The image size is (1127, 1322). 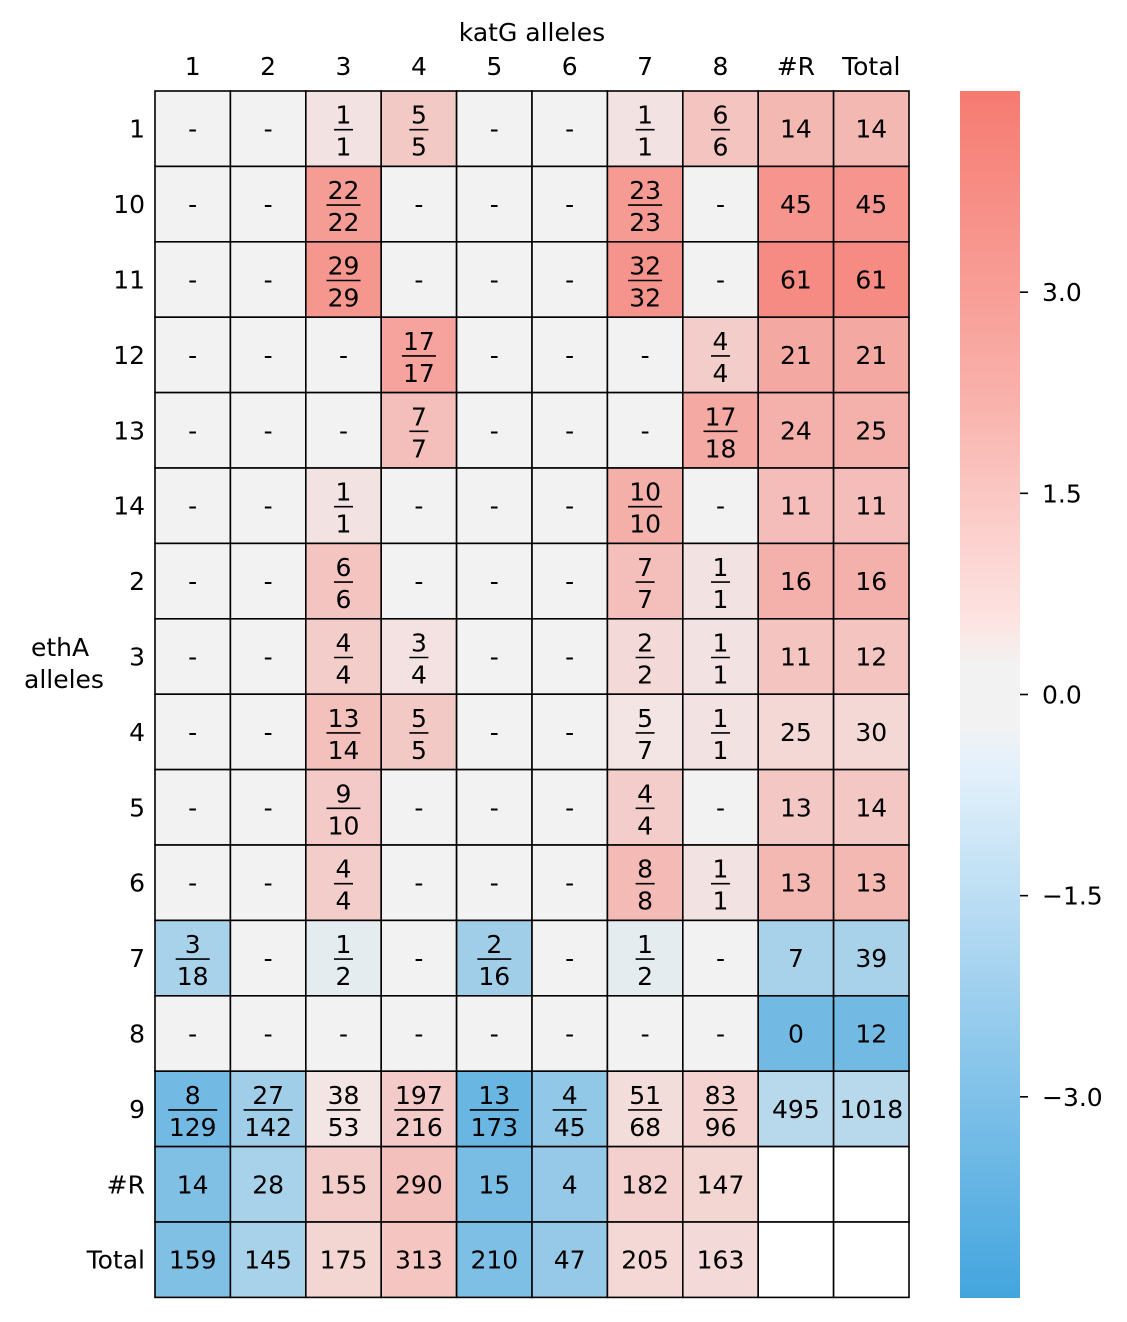 I want to click on row-label: Total, so click(x=115, y=1260).